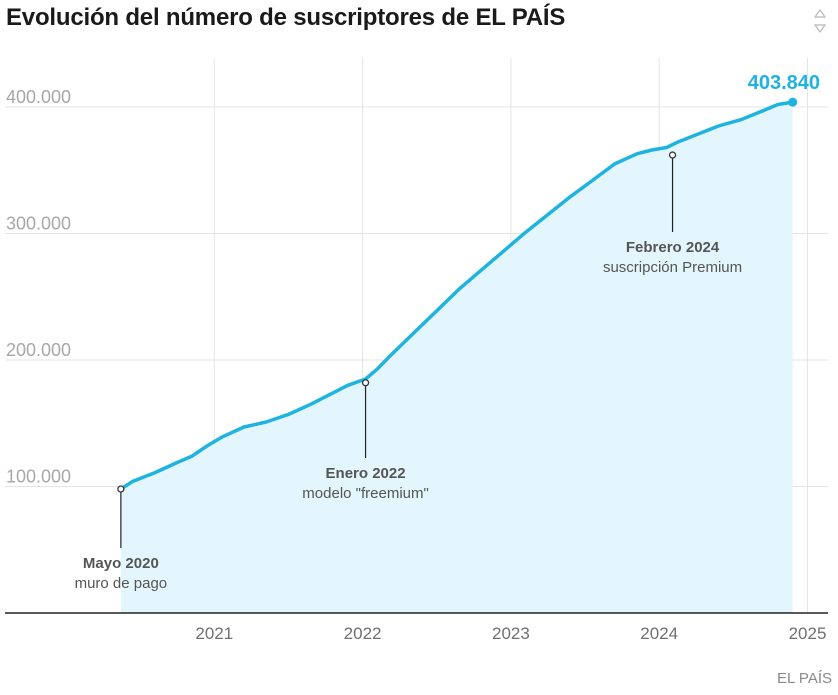 Image resolution: width=838 pixels, height=695 pixels. I want to click on y-tick-label-400000: 400.000, so click(38, 97).